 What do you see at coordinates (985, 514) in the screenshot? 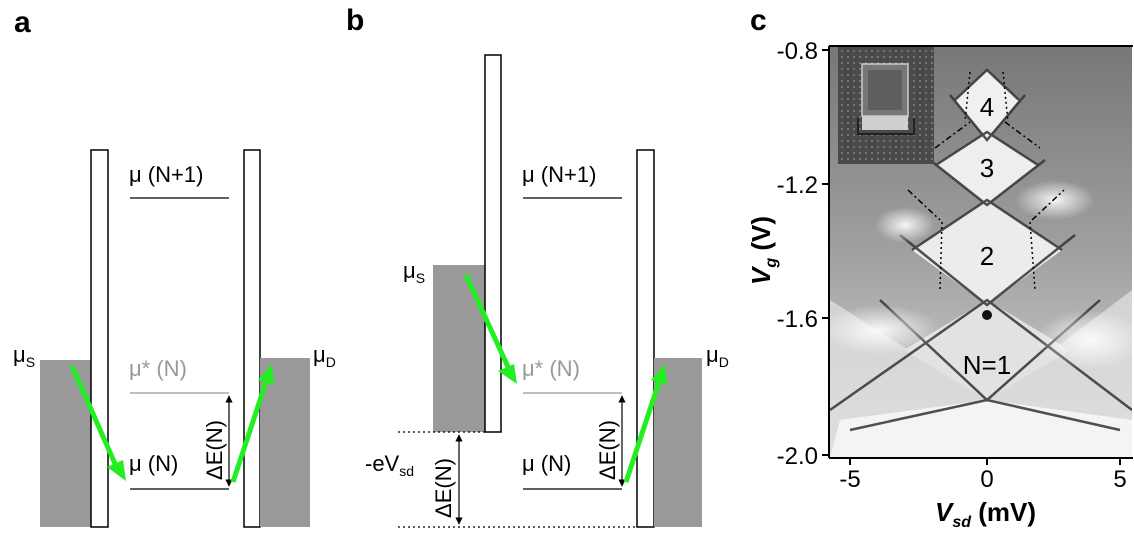
I see `x-axis-title: Vsd (mV)` at bounding box center [985, 514].